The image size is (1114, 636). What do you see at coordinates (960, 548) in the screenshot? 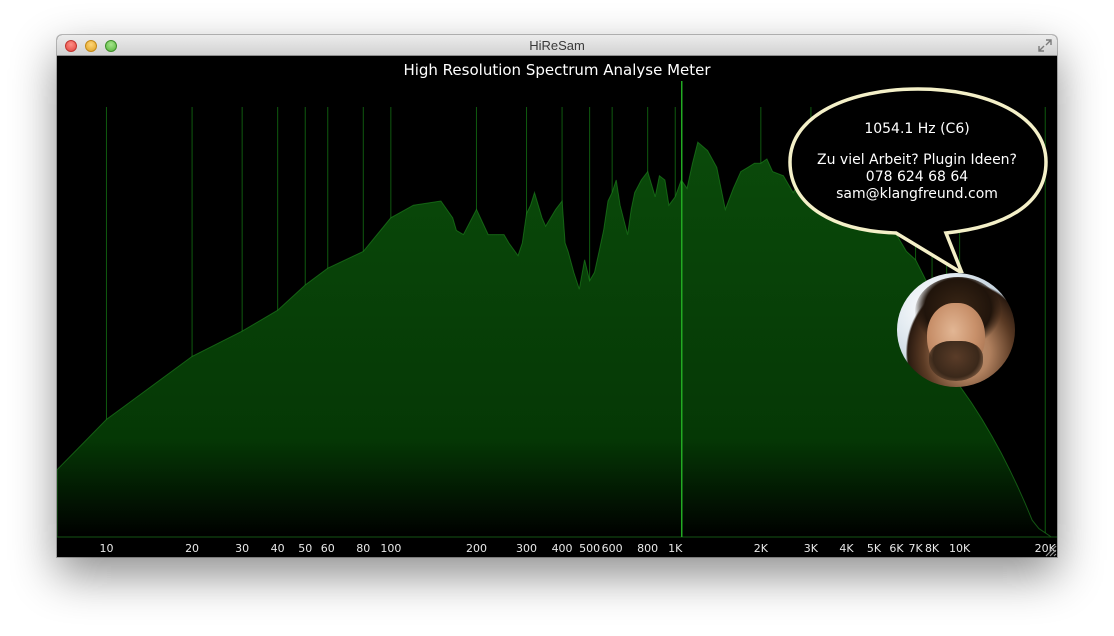
I see `tick-label: 10K` at bounding box center [960, 548].